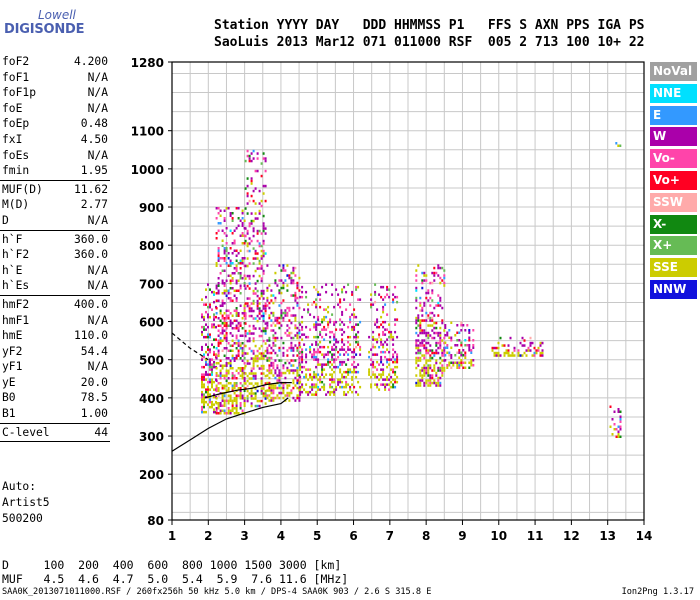  Describe the element at coordinates (12, 336) in the screenshot. I see `param-label: hmE` at that location.